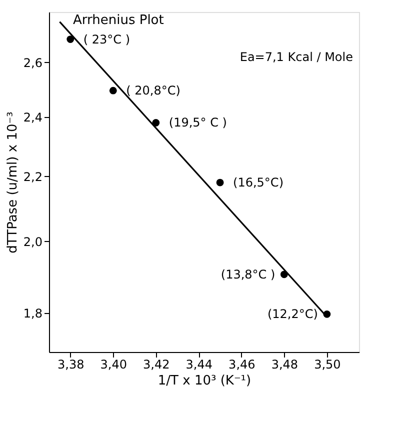  Describe the element at coordinates (296, 57) in the screenshot. I see `annotation: Ea=7,1 Kcal / Mole` at that location.